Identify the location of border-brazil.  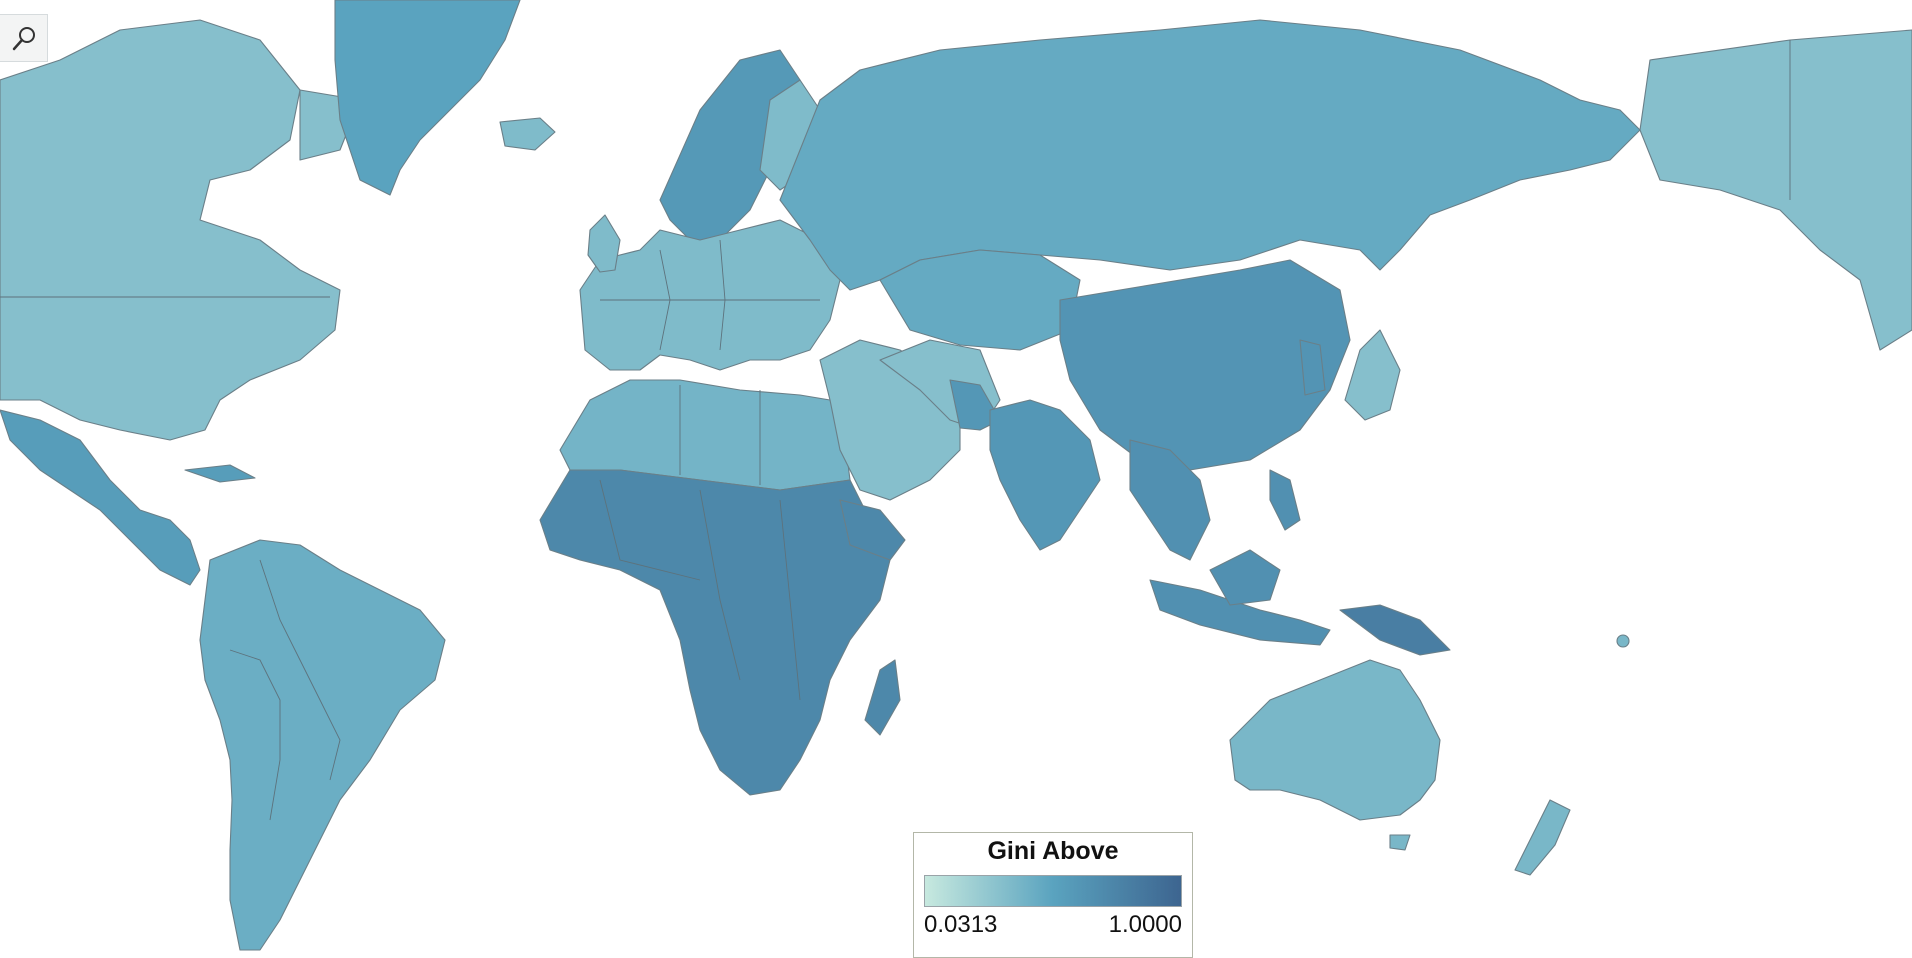
(300, 670).